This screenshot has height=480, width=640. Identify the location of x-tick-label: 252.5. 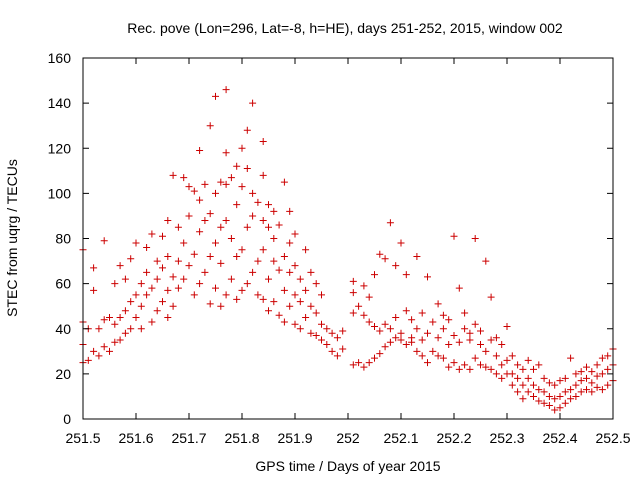
(612, 438).